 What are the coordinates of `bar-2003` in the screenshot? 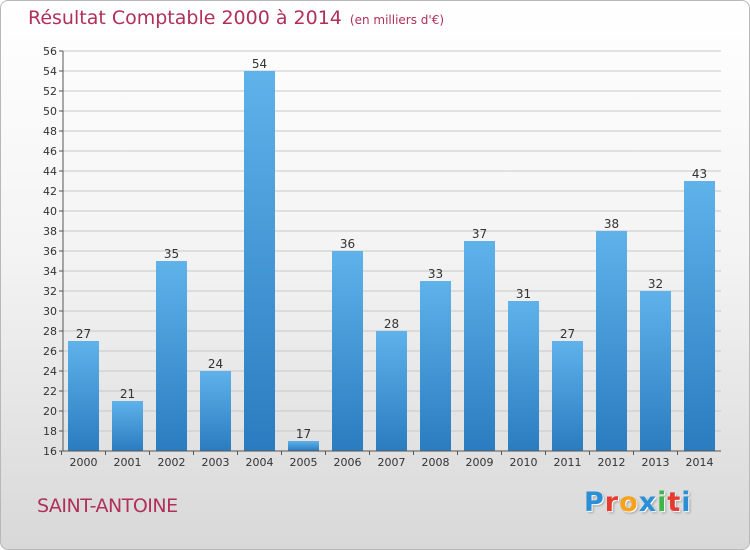 It's located at (215, 411).